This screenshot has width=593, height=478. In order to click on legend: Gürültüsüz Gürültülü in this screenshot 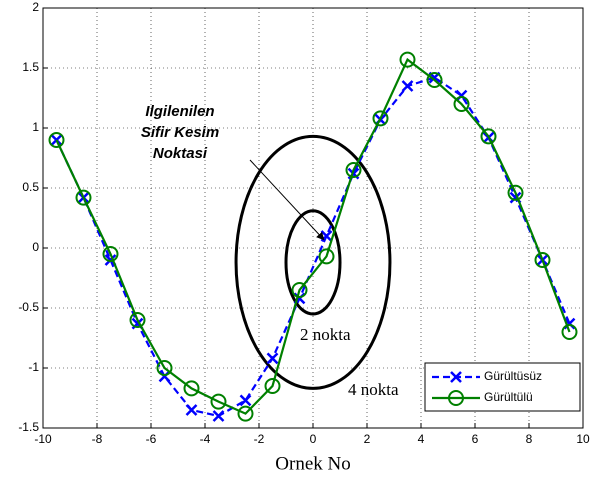, I will do `click(502, 387)`.